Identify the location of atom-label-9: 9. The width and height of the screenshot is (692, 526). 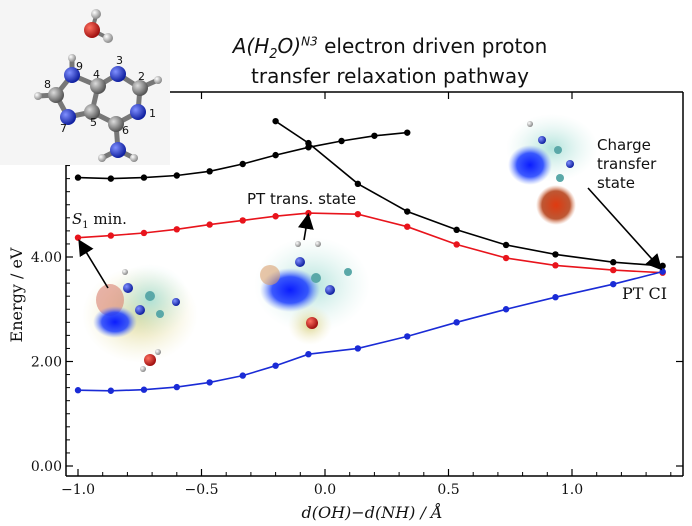
(79, 66).